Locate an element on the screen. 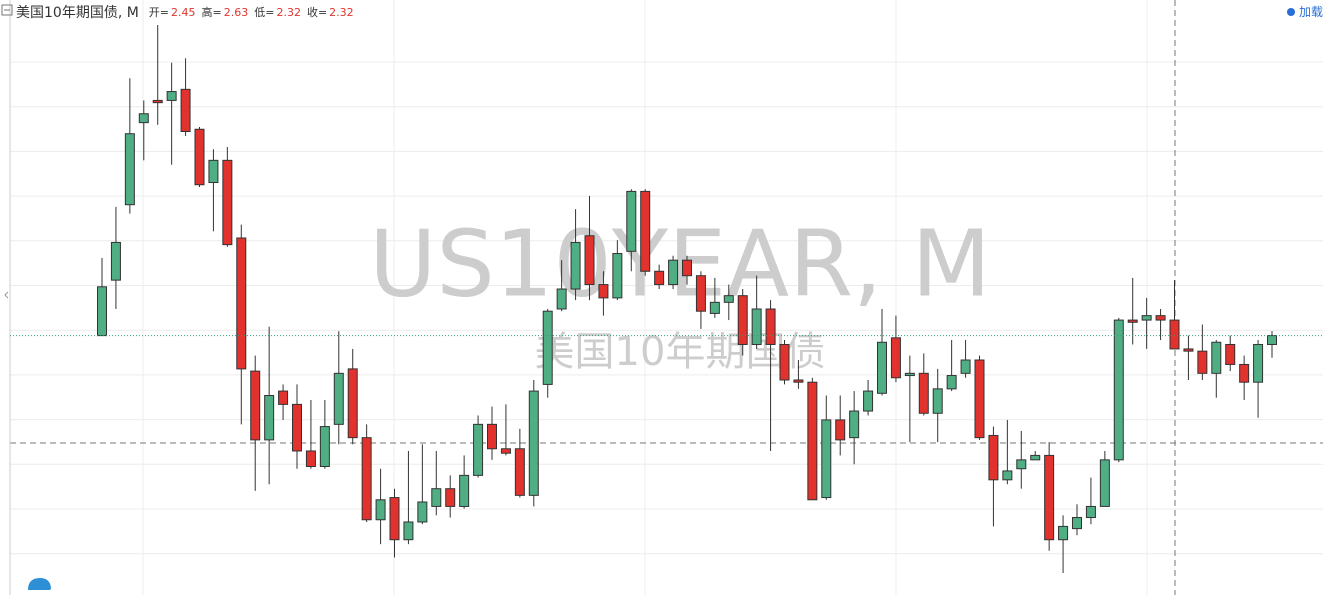 The width and height of the screenshot is (1323, 595). low-value: 2.32 is located at coordinates (288, 12).